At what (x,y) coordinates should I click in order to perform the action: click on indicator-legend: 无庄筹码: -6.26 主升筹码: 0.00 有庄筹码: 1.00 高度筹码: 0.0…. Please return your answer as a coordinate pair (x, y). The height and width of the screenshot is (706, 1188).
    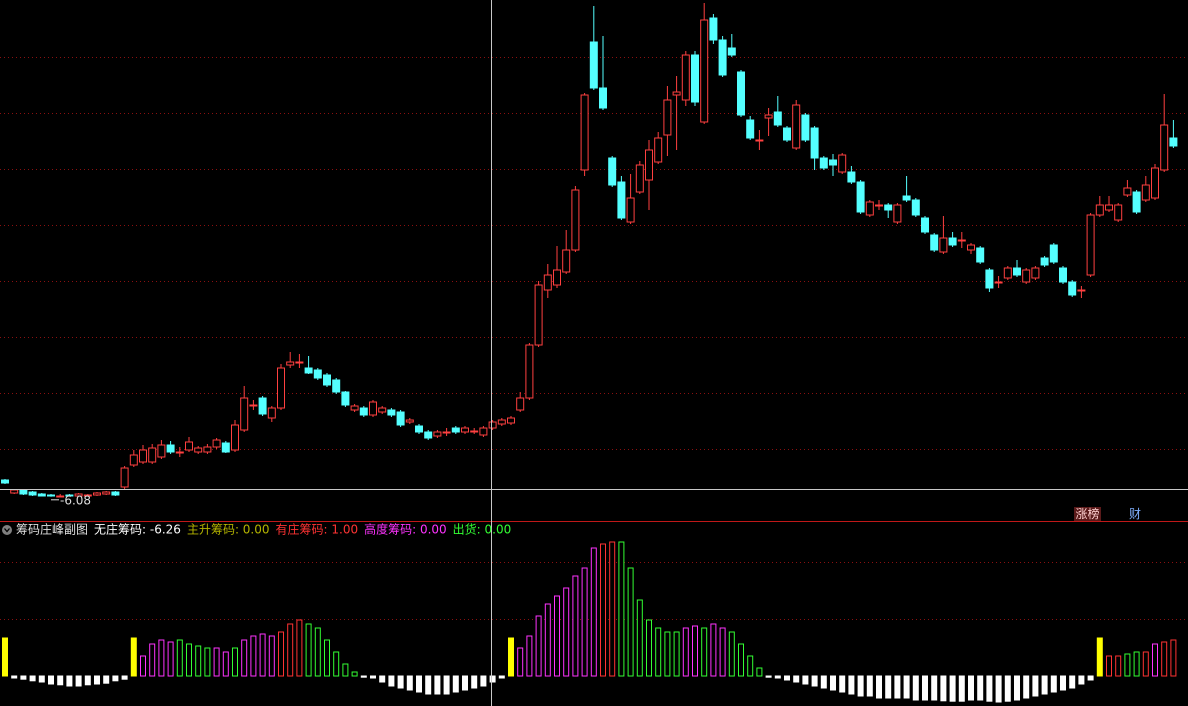
    Looking at the image, I should click on (302, 529).